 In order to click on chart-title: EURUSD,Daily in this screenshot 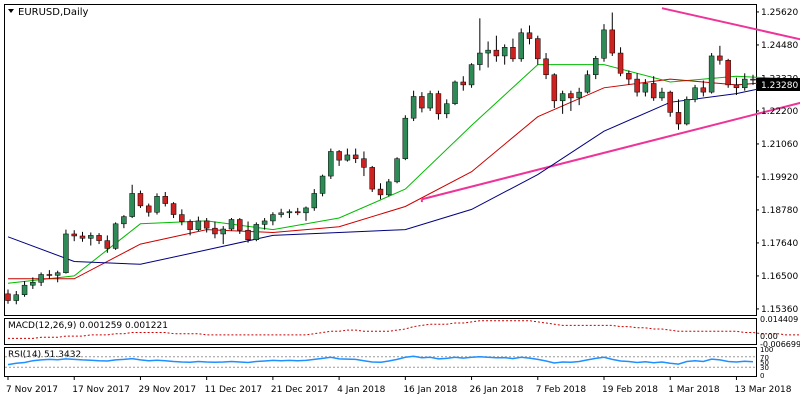, I will do `click(53, 12)`.